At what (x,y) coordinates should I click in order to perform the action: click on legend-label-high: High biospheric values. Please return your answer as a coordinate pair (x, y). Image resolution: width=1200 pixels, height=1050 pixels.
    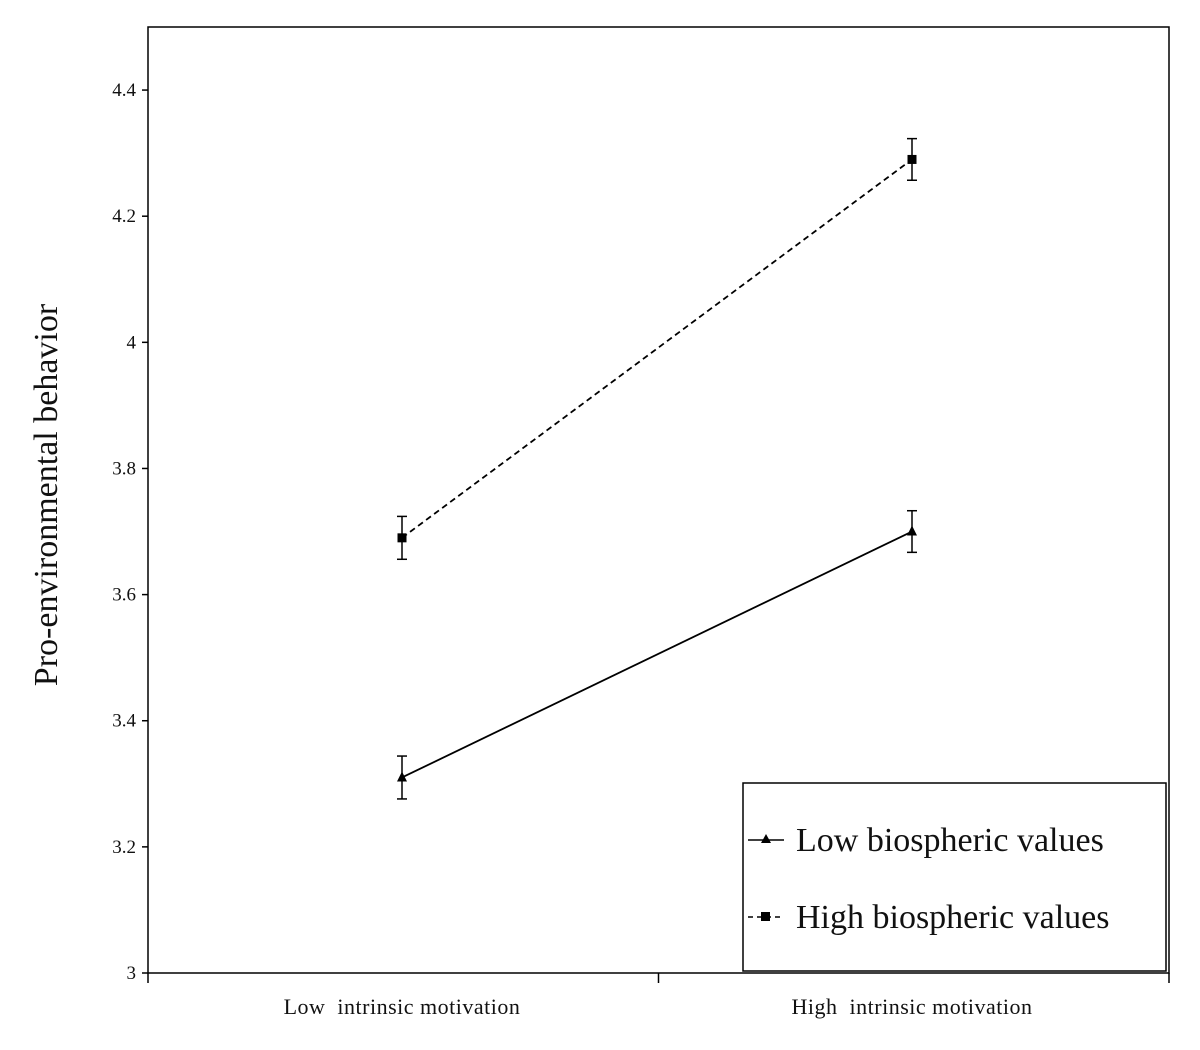
    Looking at the image, I should click on (953, 917).